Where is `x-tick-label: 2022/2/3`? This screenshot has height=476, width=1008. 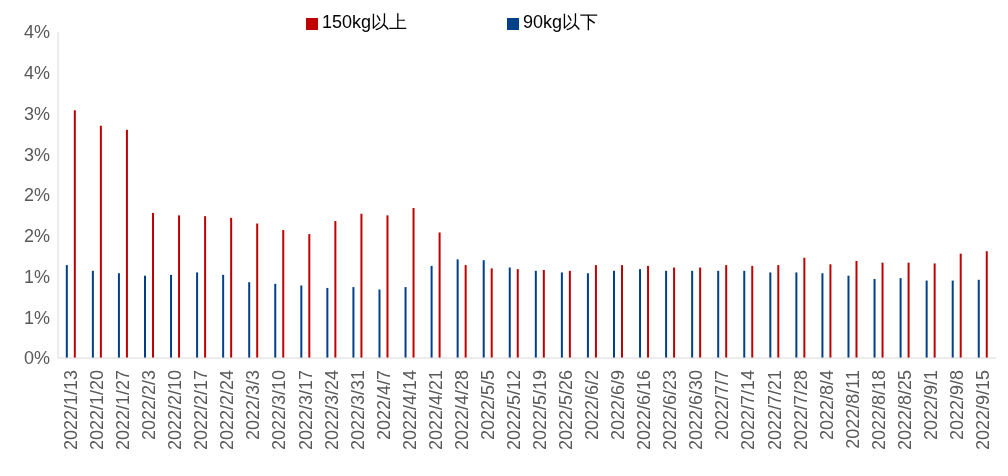 x-tick-label: 2022/2/3 is located at coordinates (149, 405).